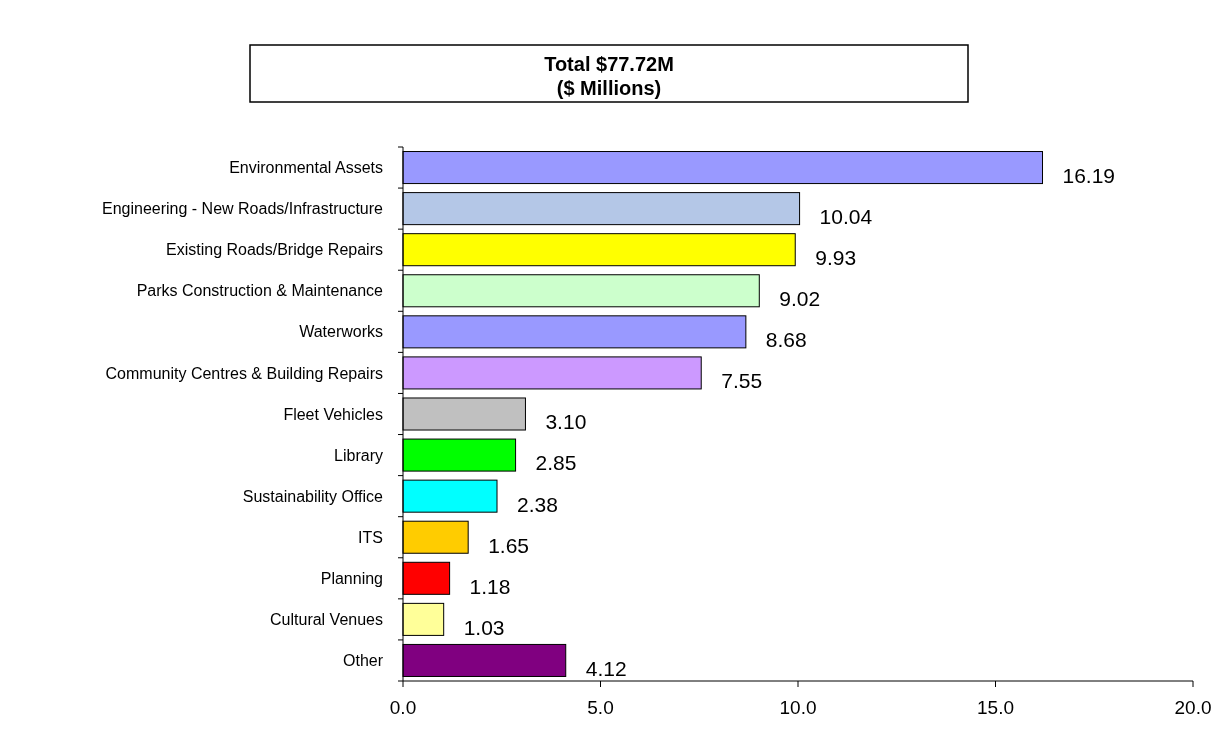 This screenshot has width=1228, height=731. I want to click on y-tick-label: Other, so click(363, 661).